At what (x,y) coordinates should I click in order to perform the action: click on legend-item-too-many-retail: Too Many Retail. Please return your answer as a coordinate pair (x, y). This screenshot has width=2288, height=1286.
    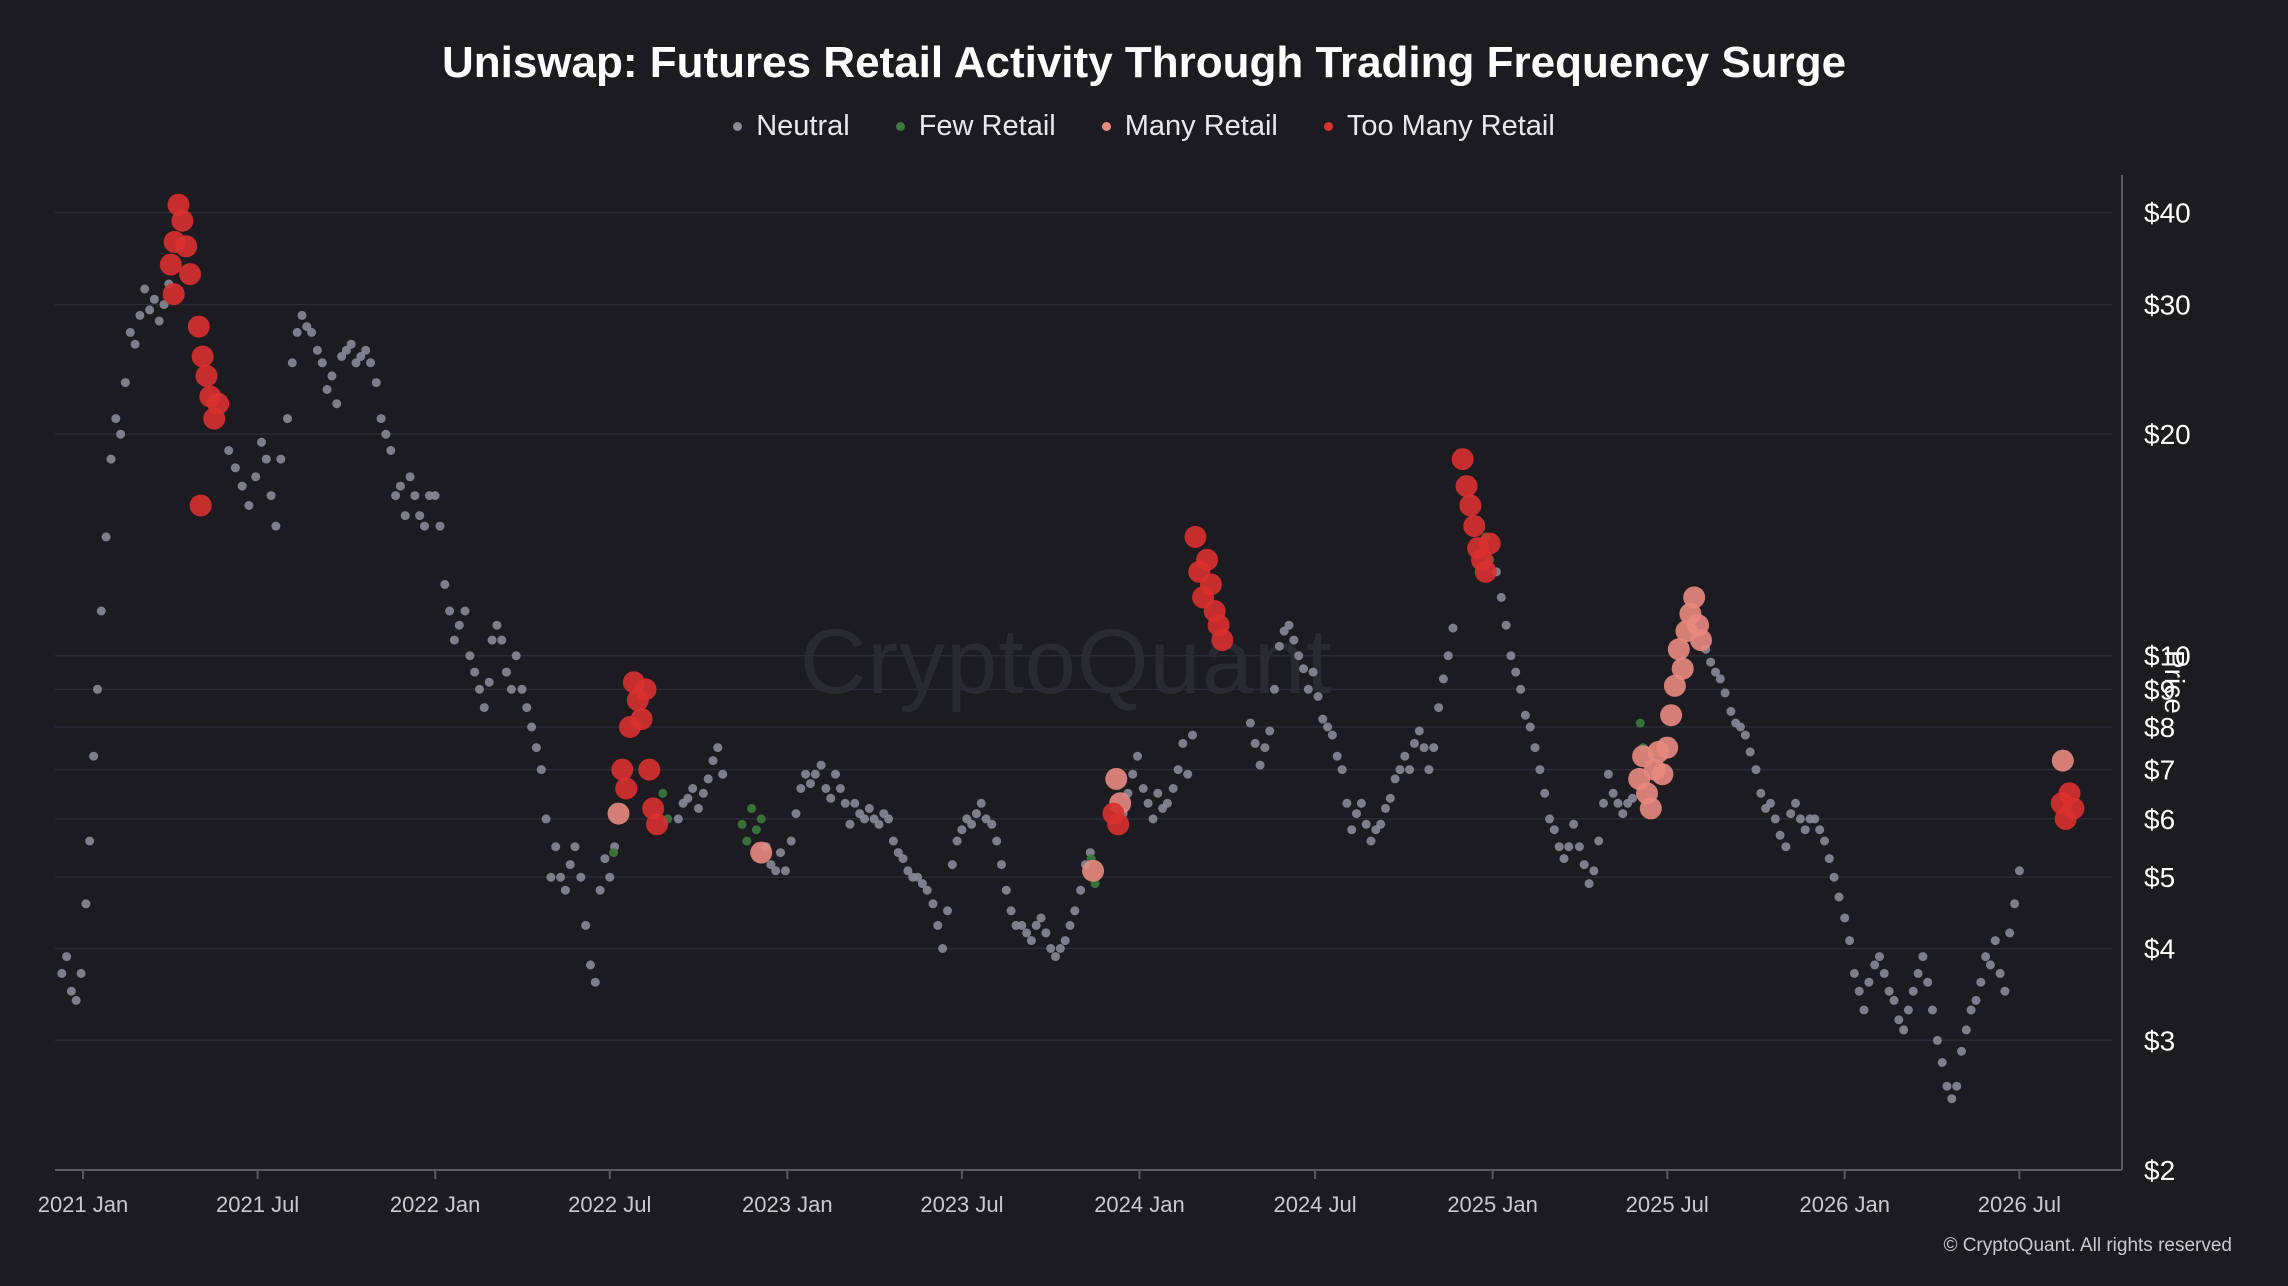
    Looking at the image, I should click on (1439, 126).